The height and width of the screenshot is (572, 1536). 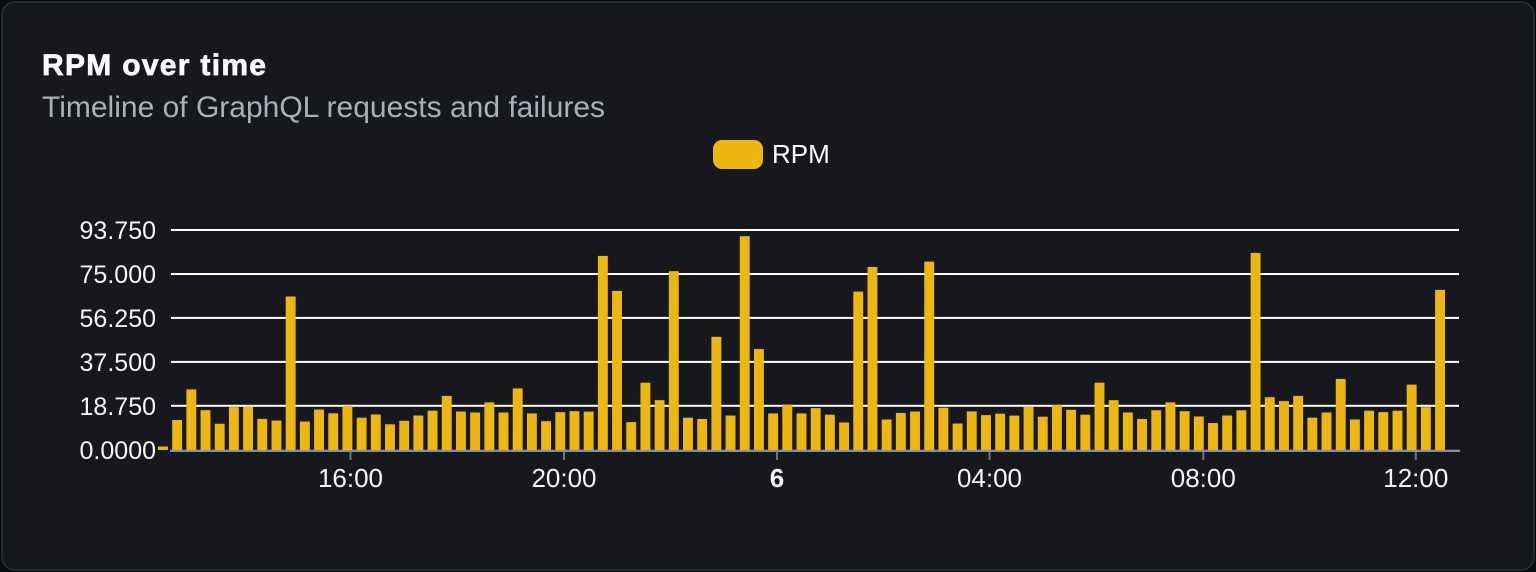 I want to click on svg-text: 12:00, so click(x=1415, y=478).